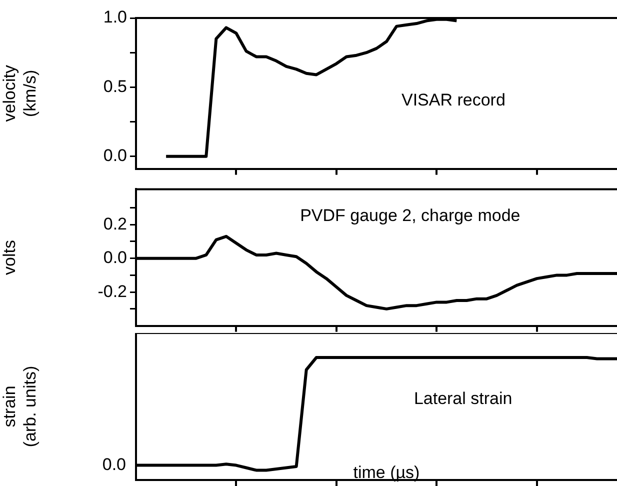  What do you see at coordinates (9, 257) in the screenshot?
I see `y-axis-title: volts` at bounding box center [9, 257].